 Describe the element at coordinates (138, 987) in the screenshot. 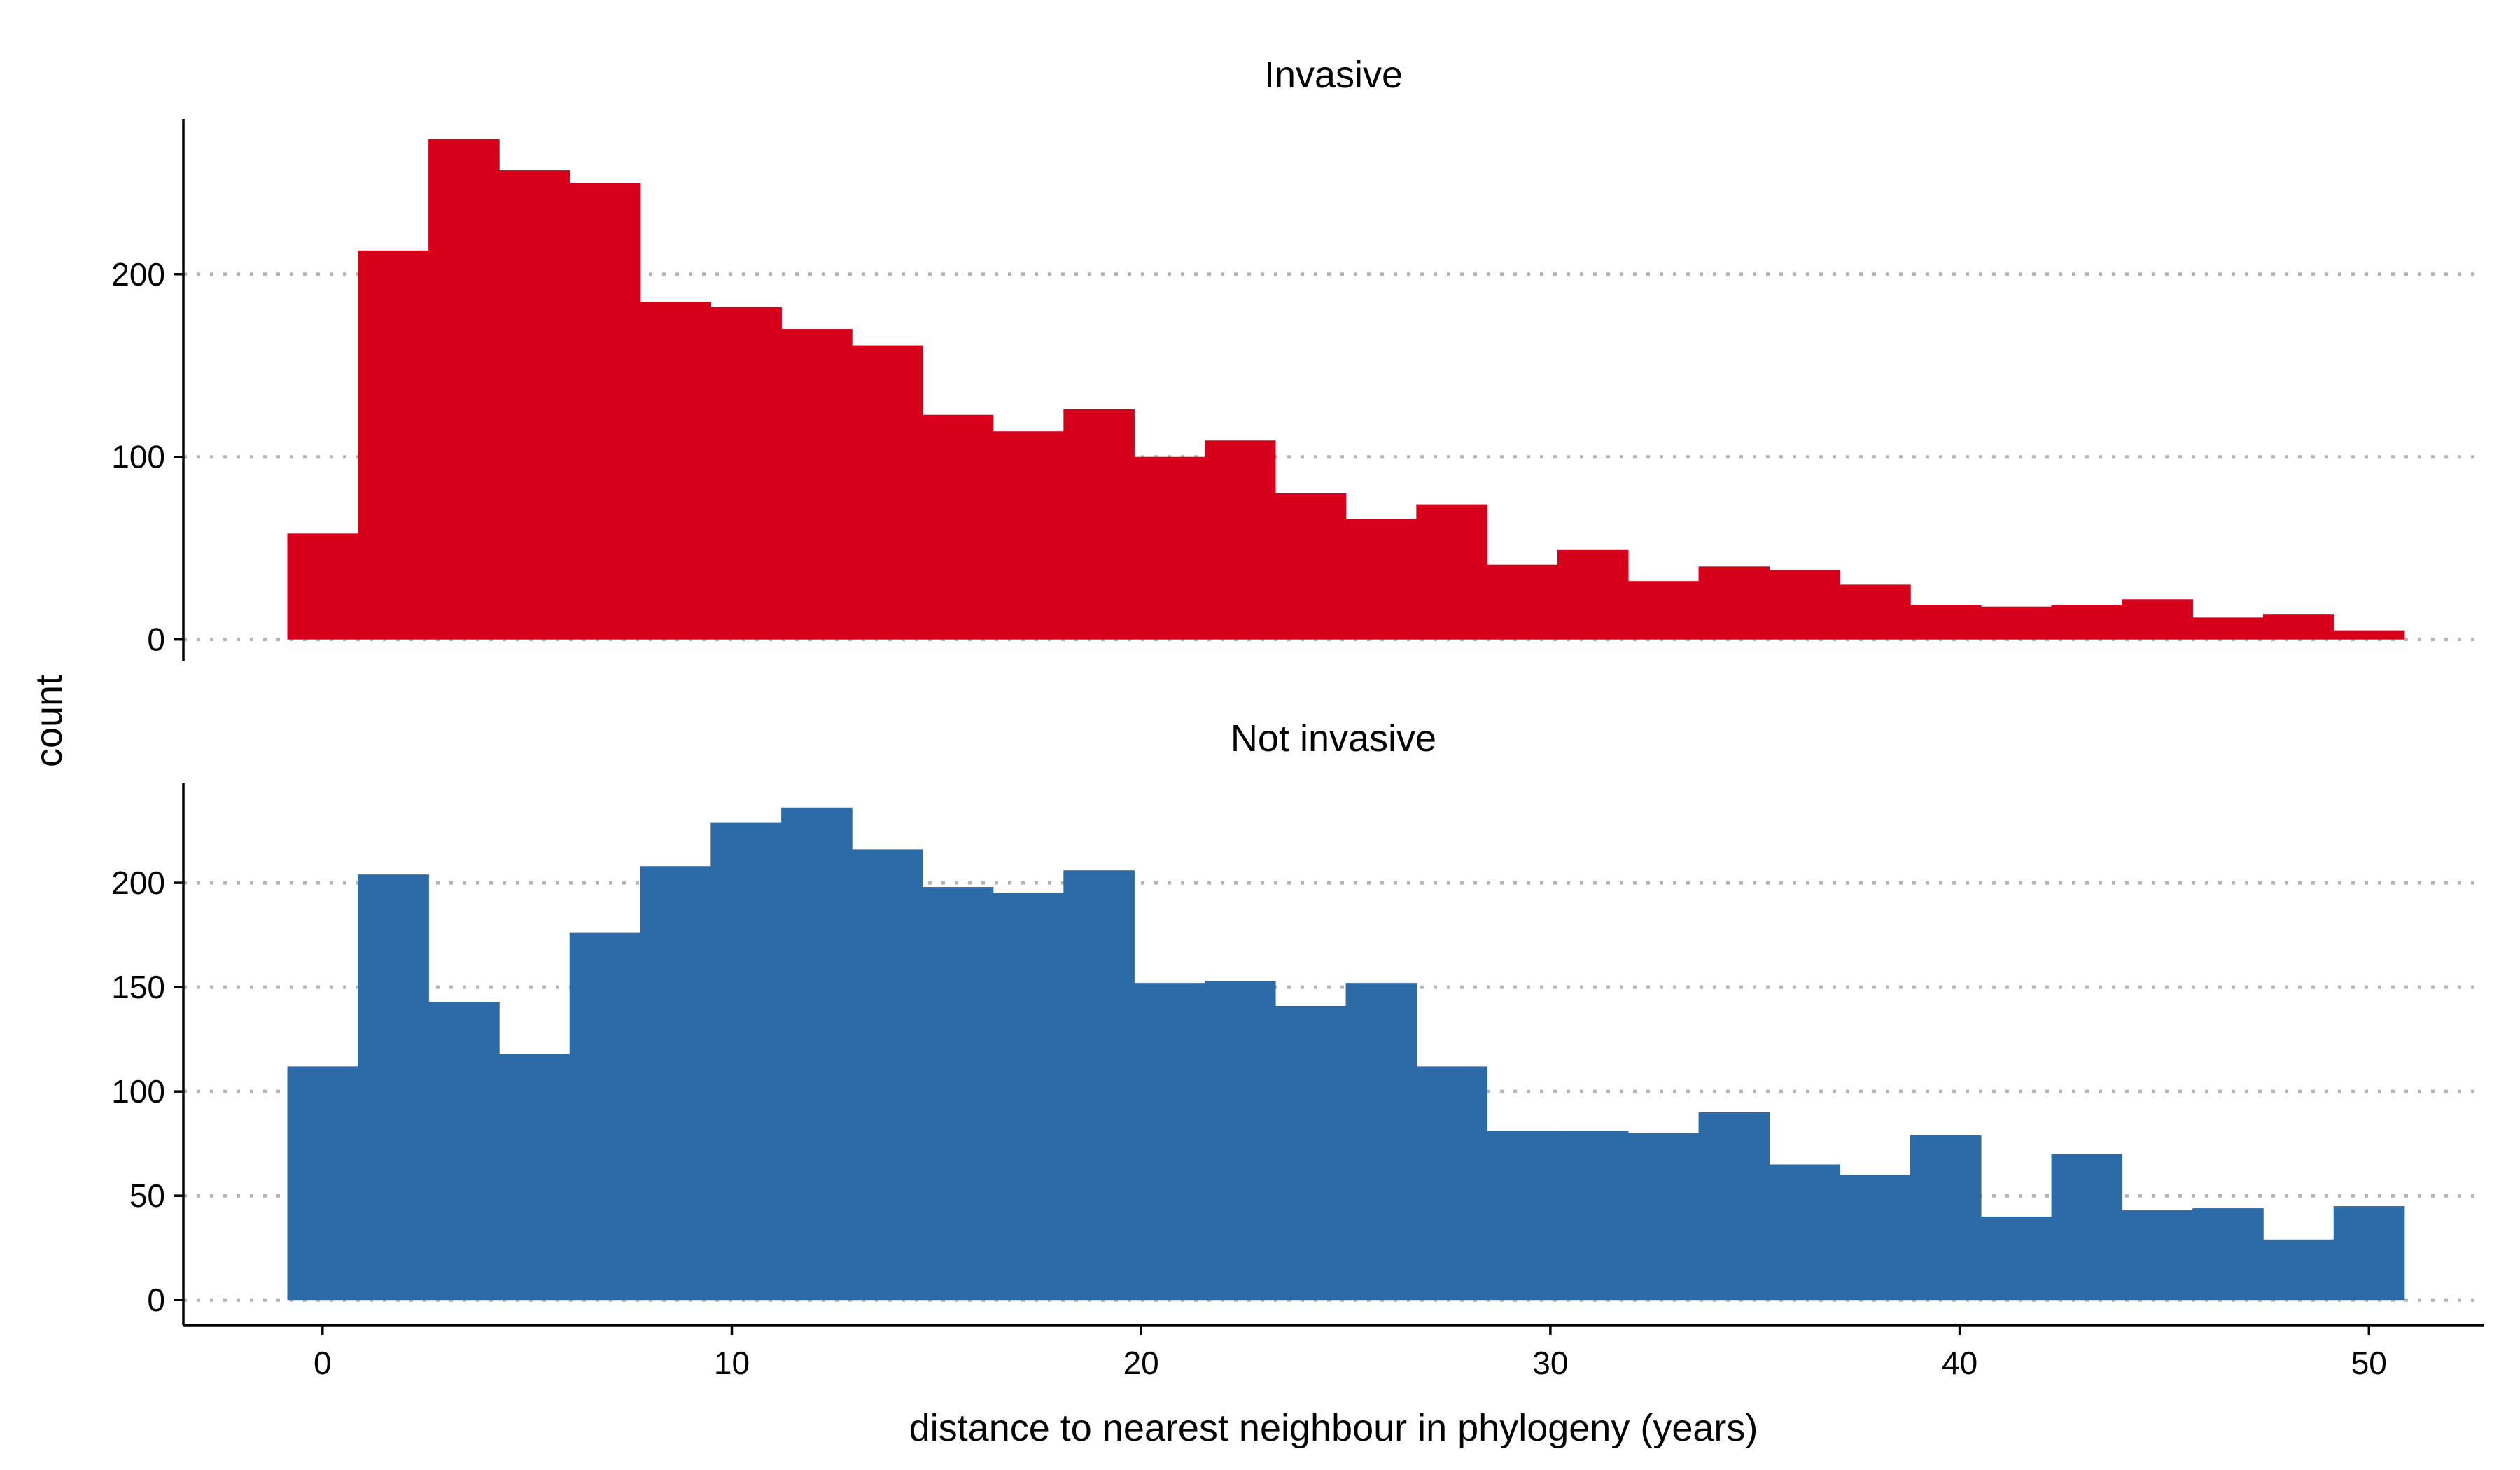

I see `y-tick-label: 150` at that location.